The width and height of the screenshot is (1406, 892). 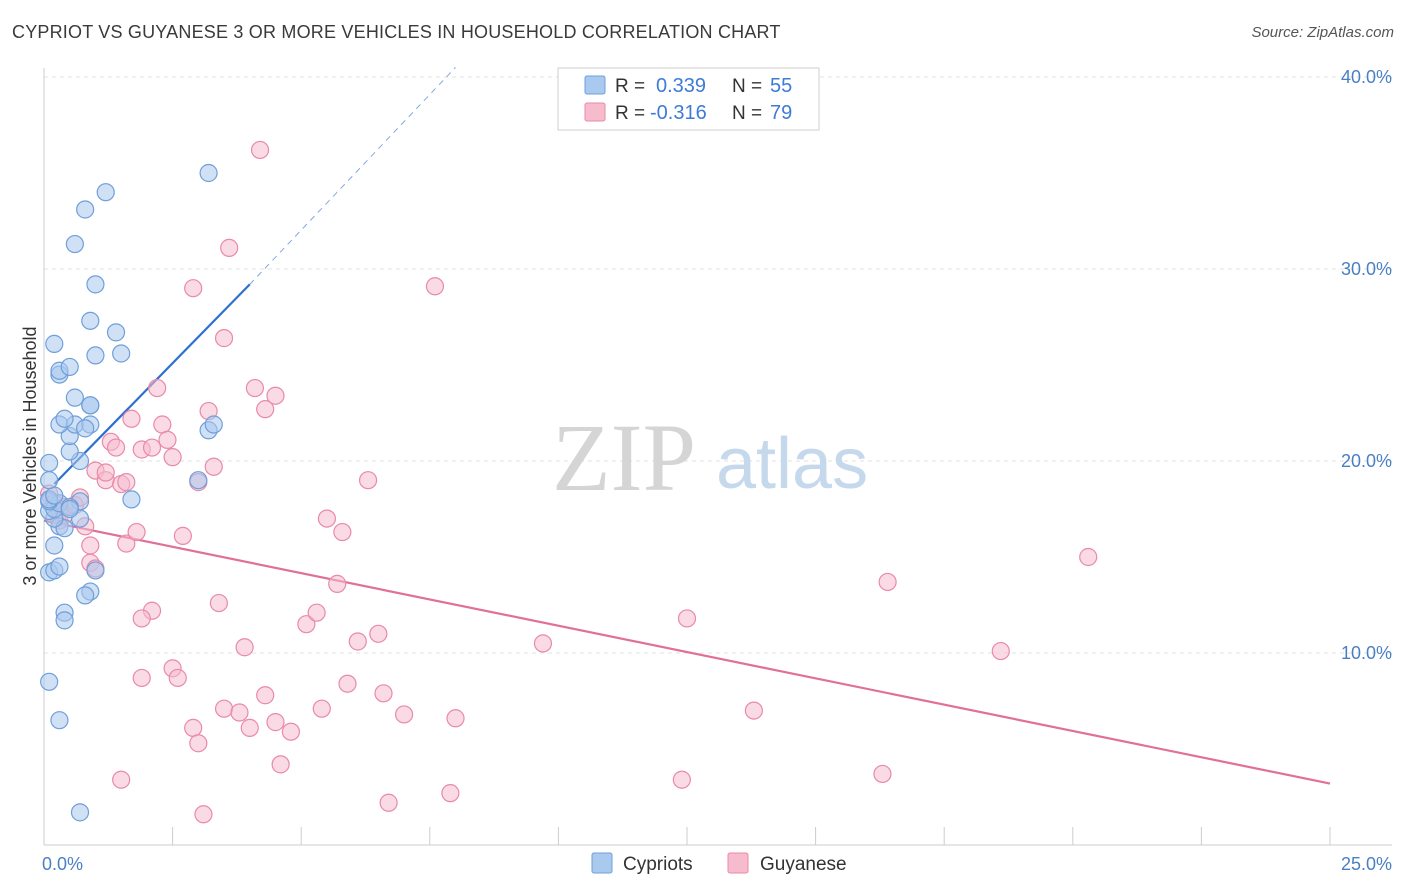 What do you see at coordinates (747, 86) in the screenshot?
I see `legend-row1-n-label: N =` at bounding box center [747, 86].